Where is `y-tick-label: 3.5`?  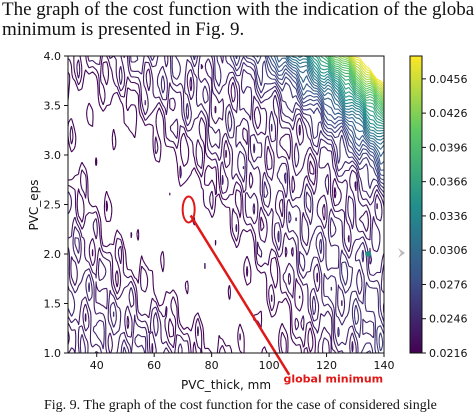 y-tick-label: 3.5 is located at coordinates (53, 106).